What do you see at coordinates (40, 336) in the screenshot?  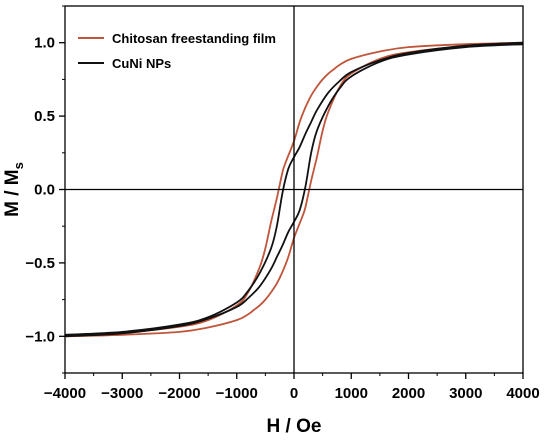 I see `y-tick-label: −1.0` at bounding box center [40, 336].